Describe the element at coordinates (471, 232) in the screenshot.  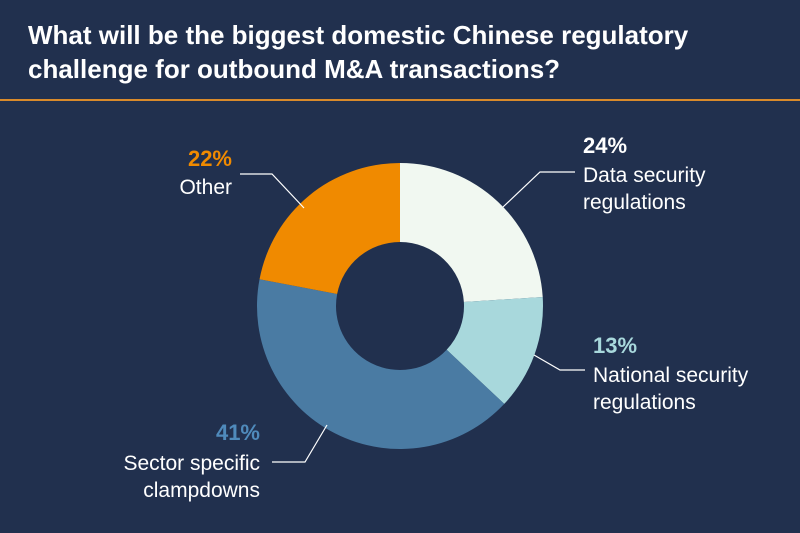
I see `slice-data-security` at that location.